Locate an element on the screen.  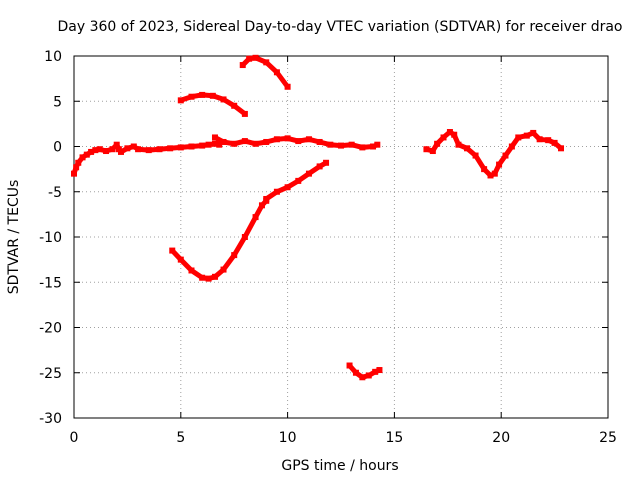
y-tick-label: -25 is located at coordinates (50, 374).